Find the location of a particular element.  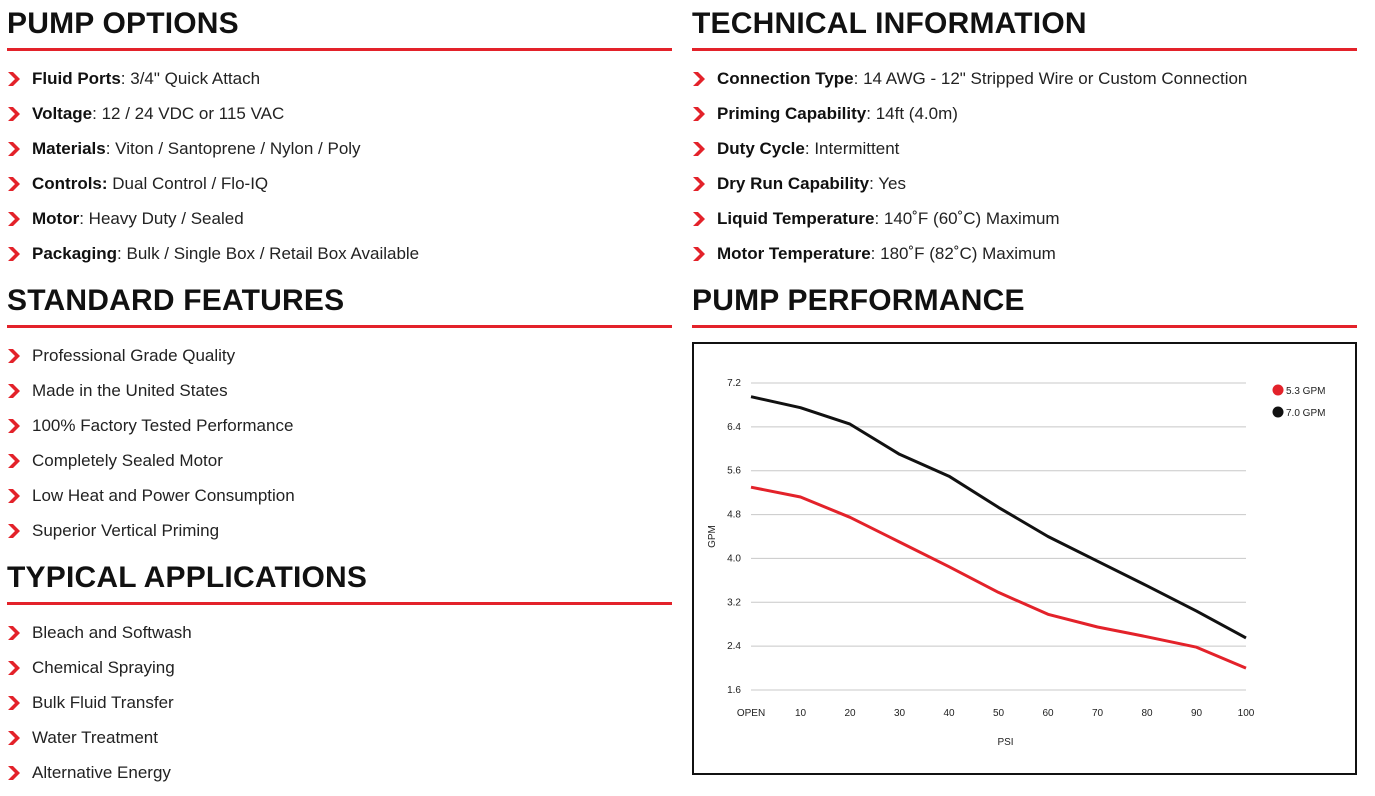

y-tick-label: 7.2 is located at coordinates (734, 383).